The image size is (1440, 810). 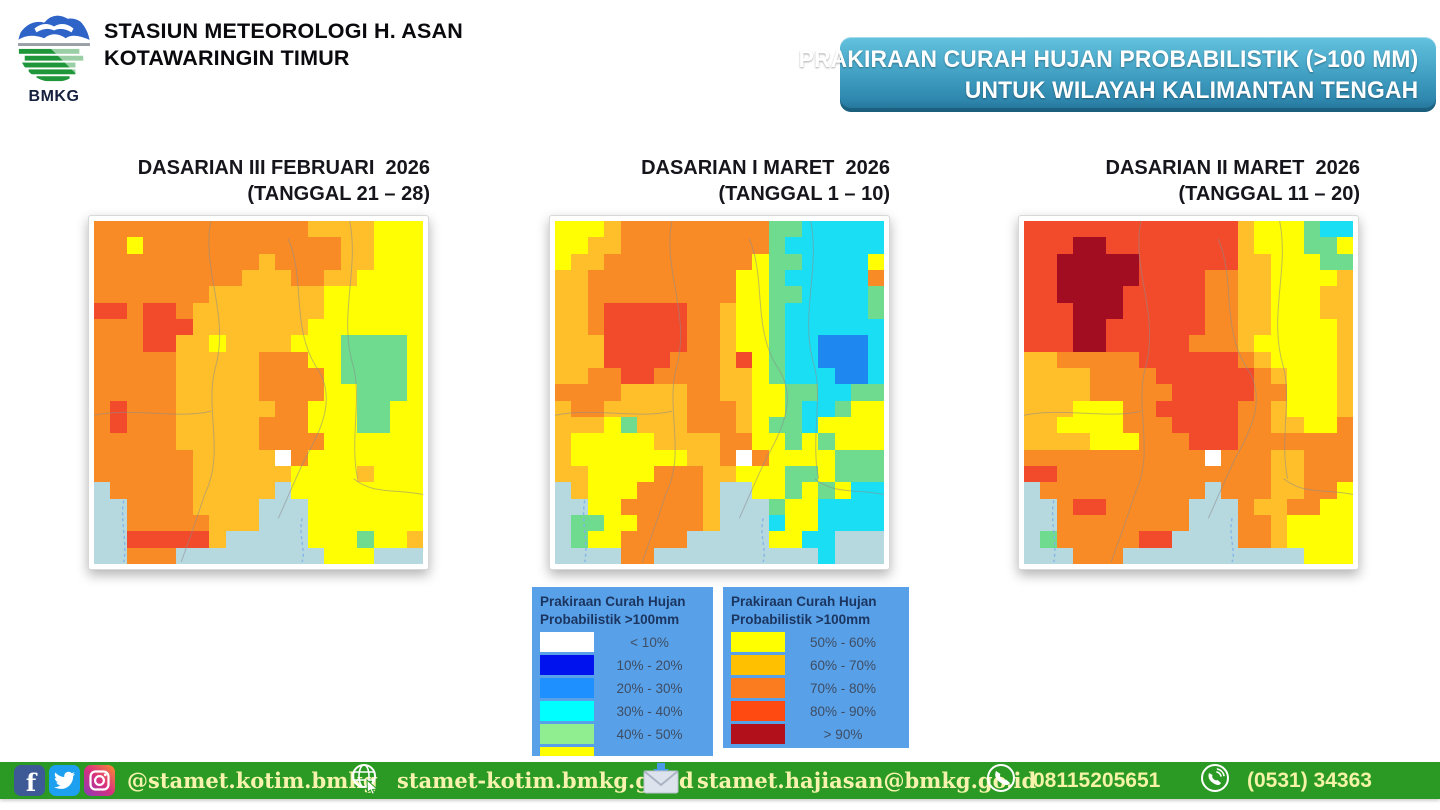 I want to click on bmkg-logo: BMKG, so click(x=54, y=56).